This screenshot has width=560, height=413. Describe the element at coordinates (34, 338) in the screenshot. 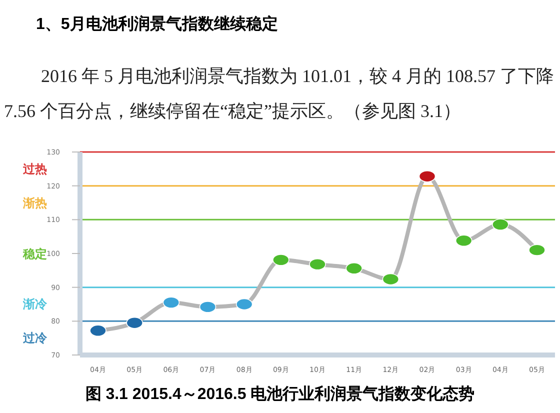

I see `ref-line-label: 过冷` at that location.